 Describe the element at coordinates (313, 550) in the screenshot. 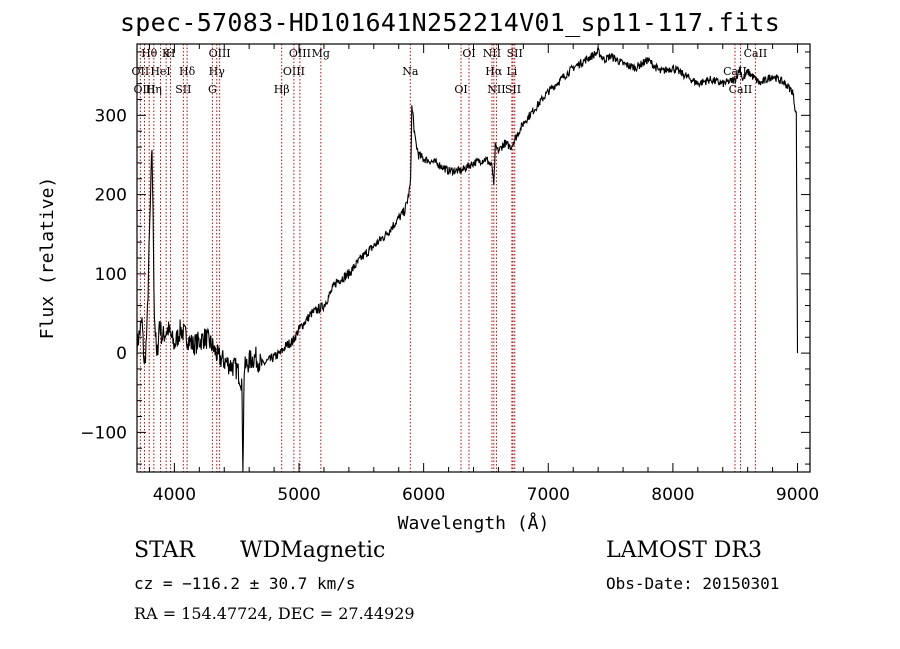

I see `object-subclass: WDMagnetic` at that location.